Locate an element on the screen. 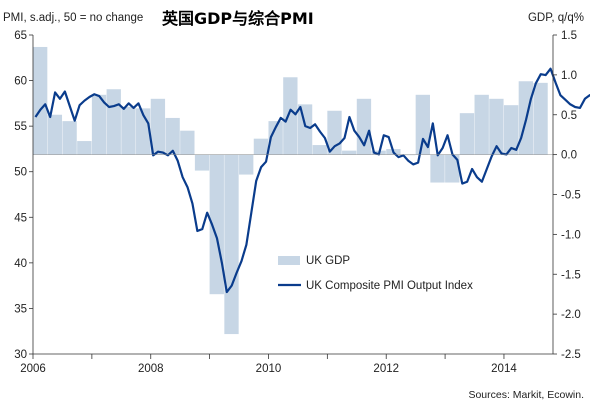 The height and width of the screenshot is (406, 590). x-ticks: 2006 2008 2010 2012 2014 is located at coordinates (268, 364).